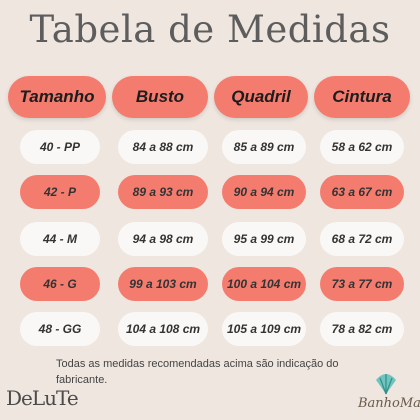 The width and height of the screenshot is (420, 420). Describe the element at coordinates (362, 239) in the screenshot. I see `cell-cintura: 68 a 72 cm` at that location.